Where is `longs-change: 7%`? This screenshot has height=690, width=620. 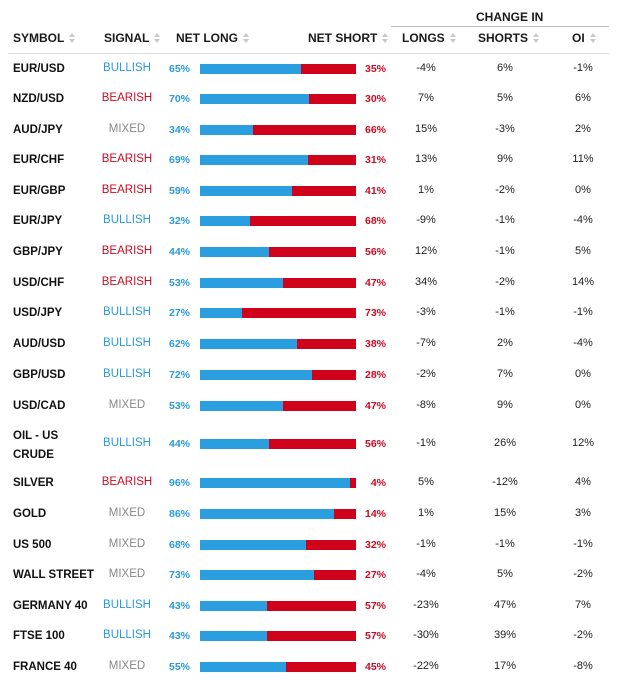 longs-change: 7% is located at coordinates (426, 98).